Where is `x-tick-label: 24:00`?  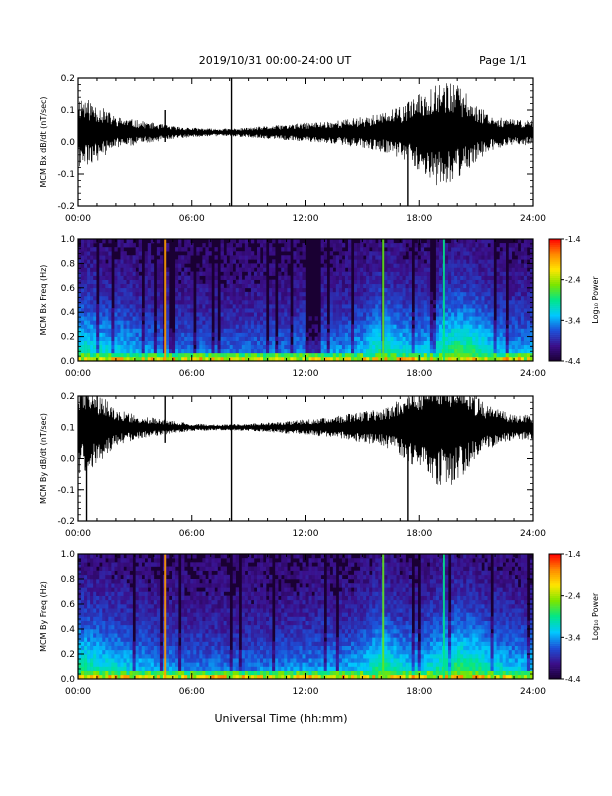 x-tick-label: 24:00 is located at coordinates (533, 534).